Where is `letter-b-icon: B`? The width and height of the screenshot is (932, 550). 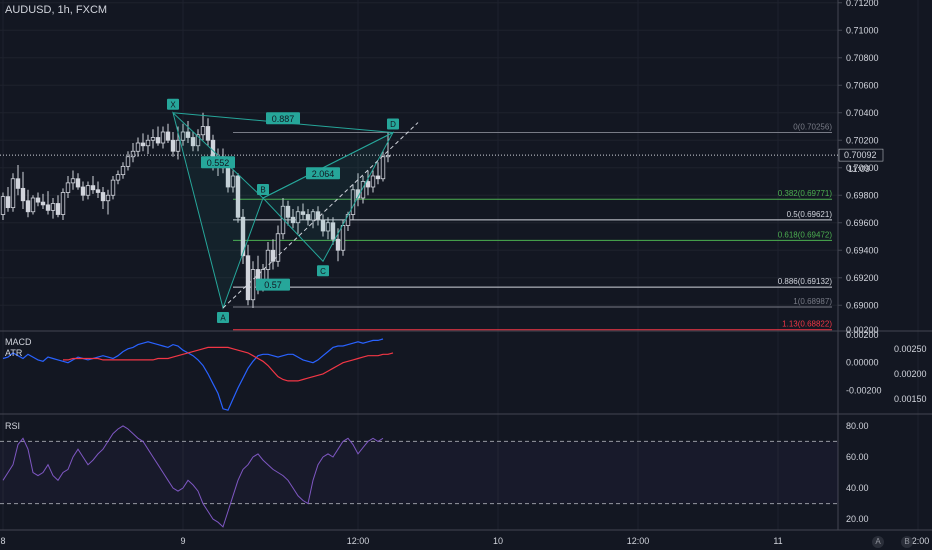 letter-b-icon: B is located at coordinates (907, 542).